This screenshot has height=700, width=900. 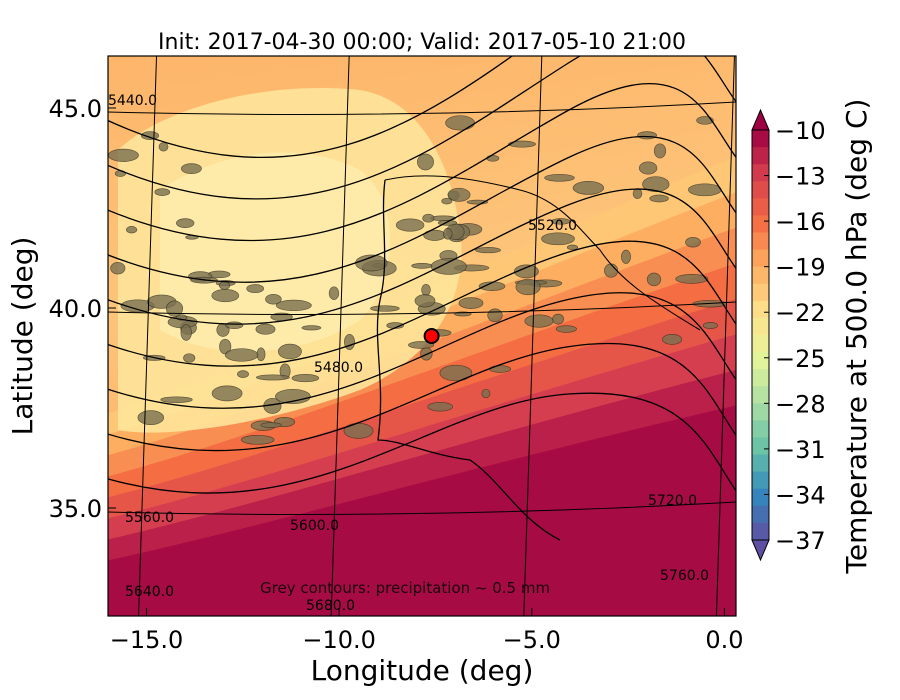 What do you see at coordinates (542, 253) in the screenshot?
I see `north-coastline` at bounding box center [542, 253].